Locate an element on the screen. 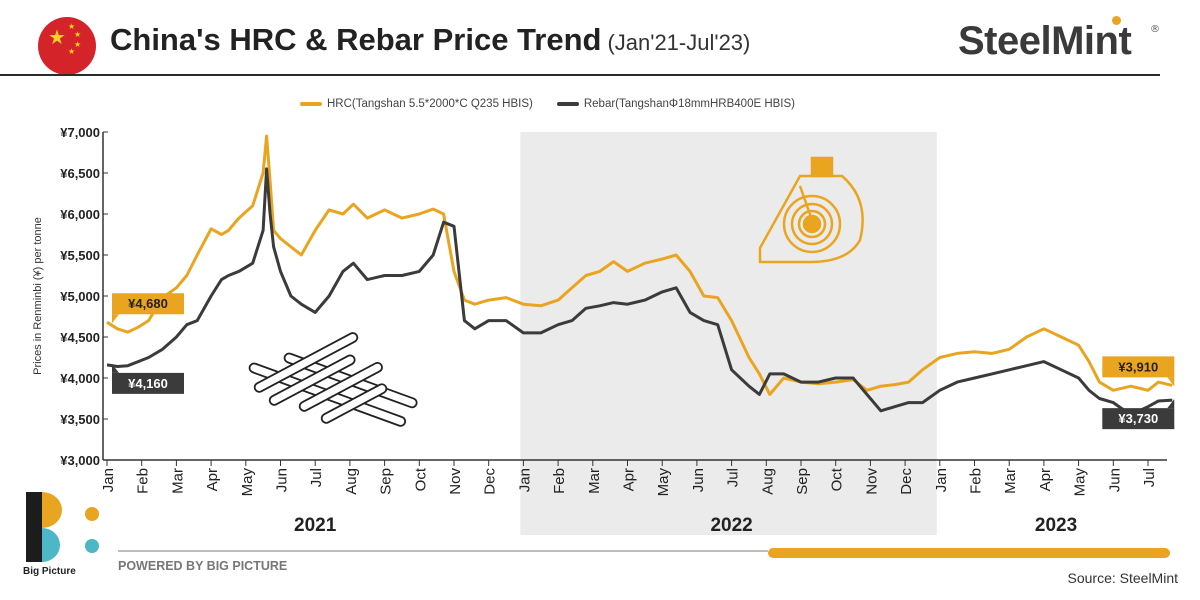 The width and height of the screenshot is (1200, 600). legend-swatch-hrc is located at coordinates (311, 104).